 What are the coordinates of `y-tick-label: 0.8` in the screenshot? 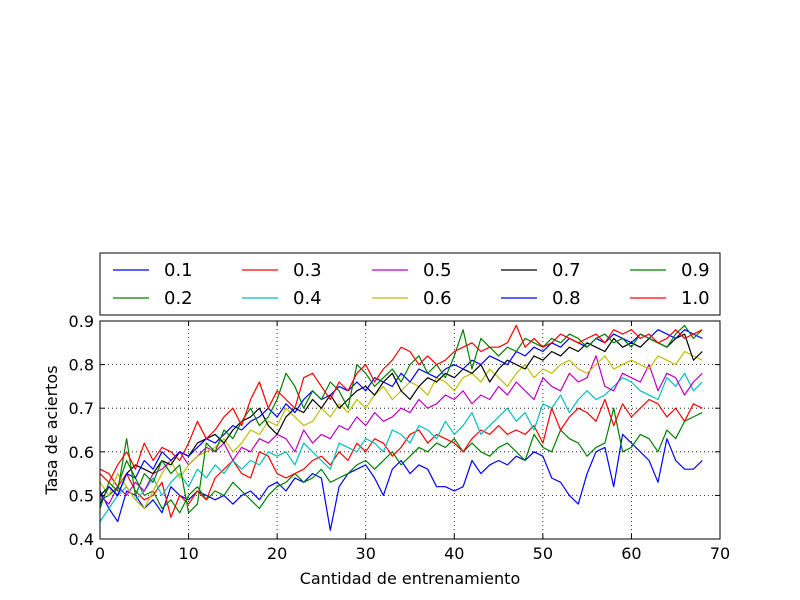 It's located at (81, 365).